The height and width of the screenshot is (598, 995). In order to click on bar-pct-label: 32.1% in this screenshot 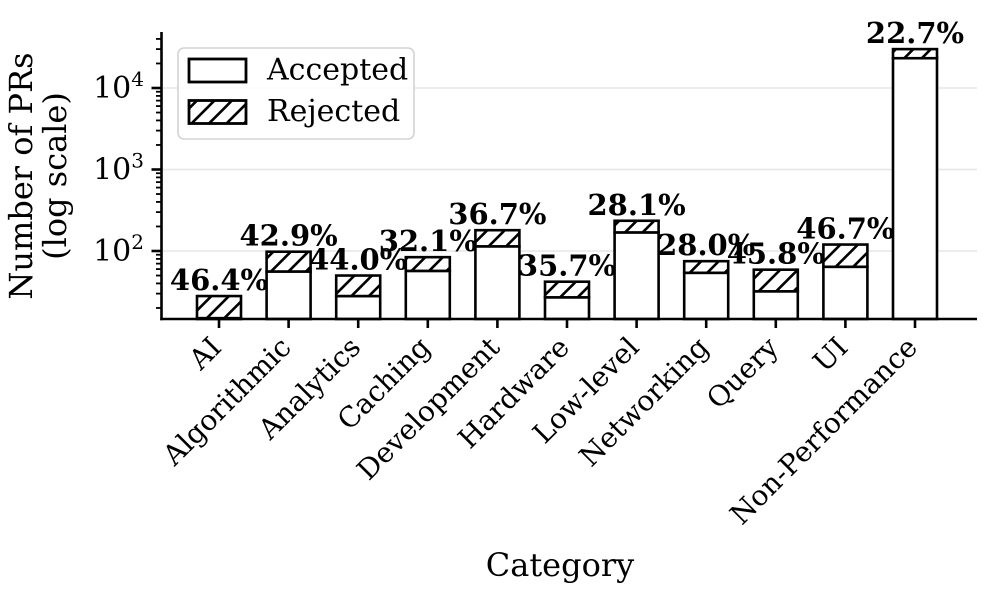, I will do `click(428, 241)`.